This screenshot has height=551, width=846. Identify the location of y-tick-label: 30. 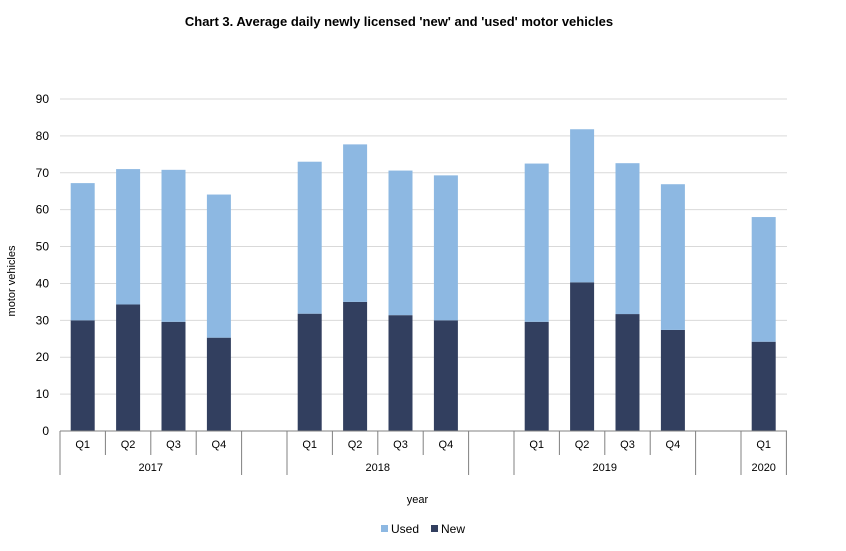
(43, 320).